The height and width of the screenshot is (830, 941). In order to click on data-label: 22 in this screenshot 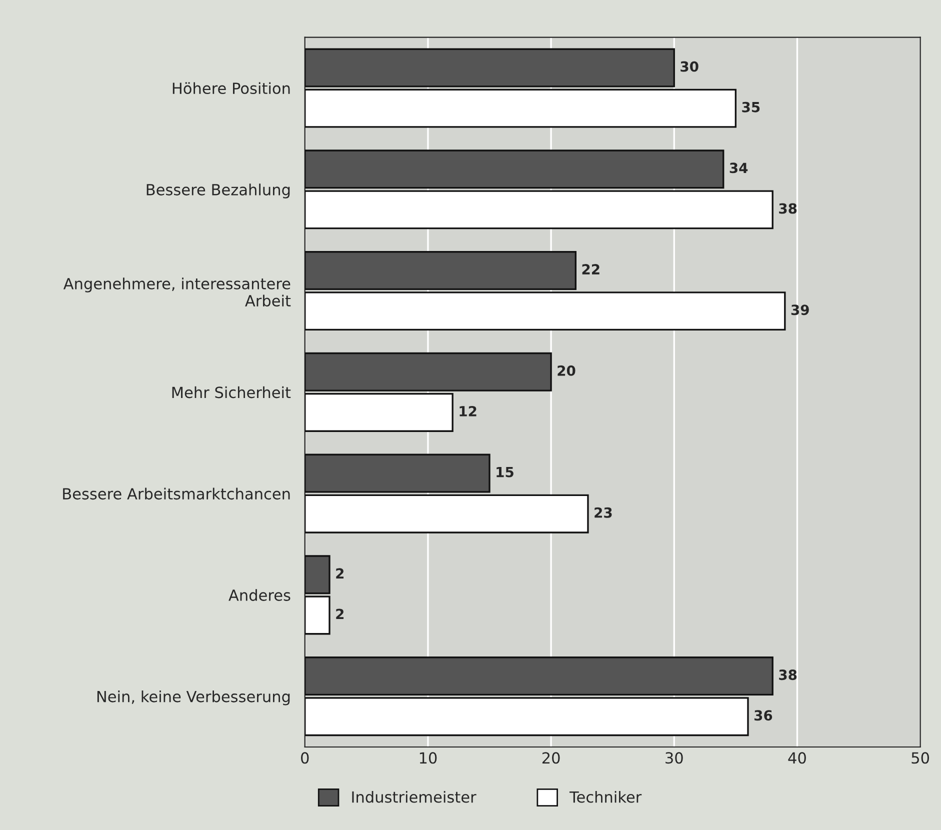, I will do `click(591, 269)`.